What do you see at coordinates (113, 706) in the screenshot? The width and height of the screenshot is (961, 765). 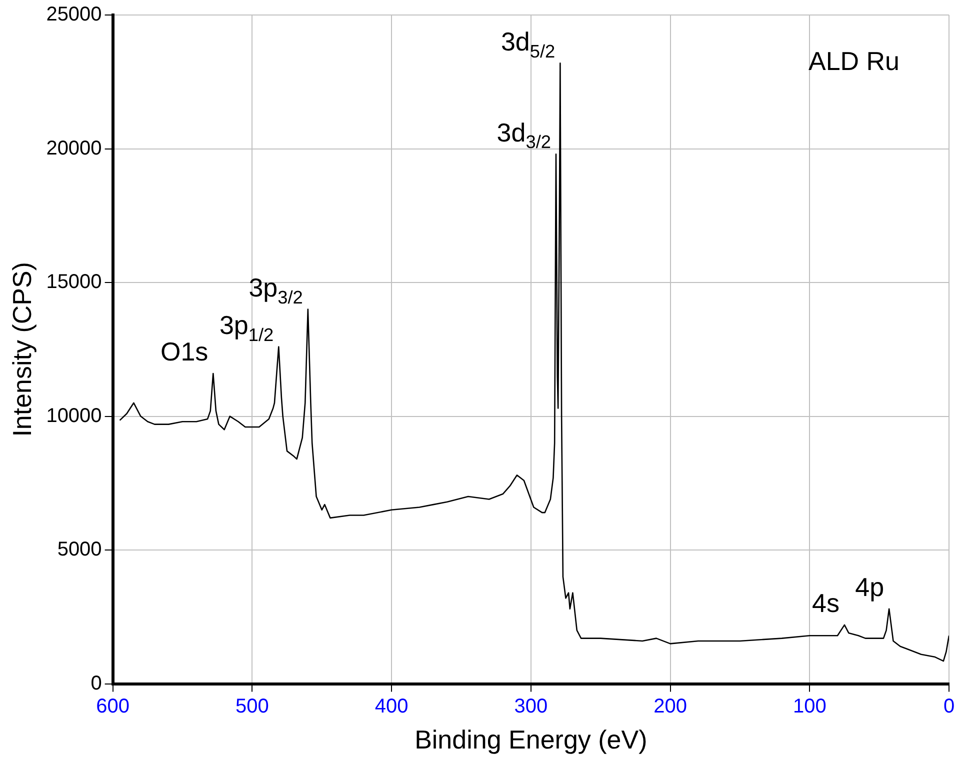 I see `x-tick-label: 600` at bounding box center [113, 706].